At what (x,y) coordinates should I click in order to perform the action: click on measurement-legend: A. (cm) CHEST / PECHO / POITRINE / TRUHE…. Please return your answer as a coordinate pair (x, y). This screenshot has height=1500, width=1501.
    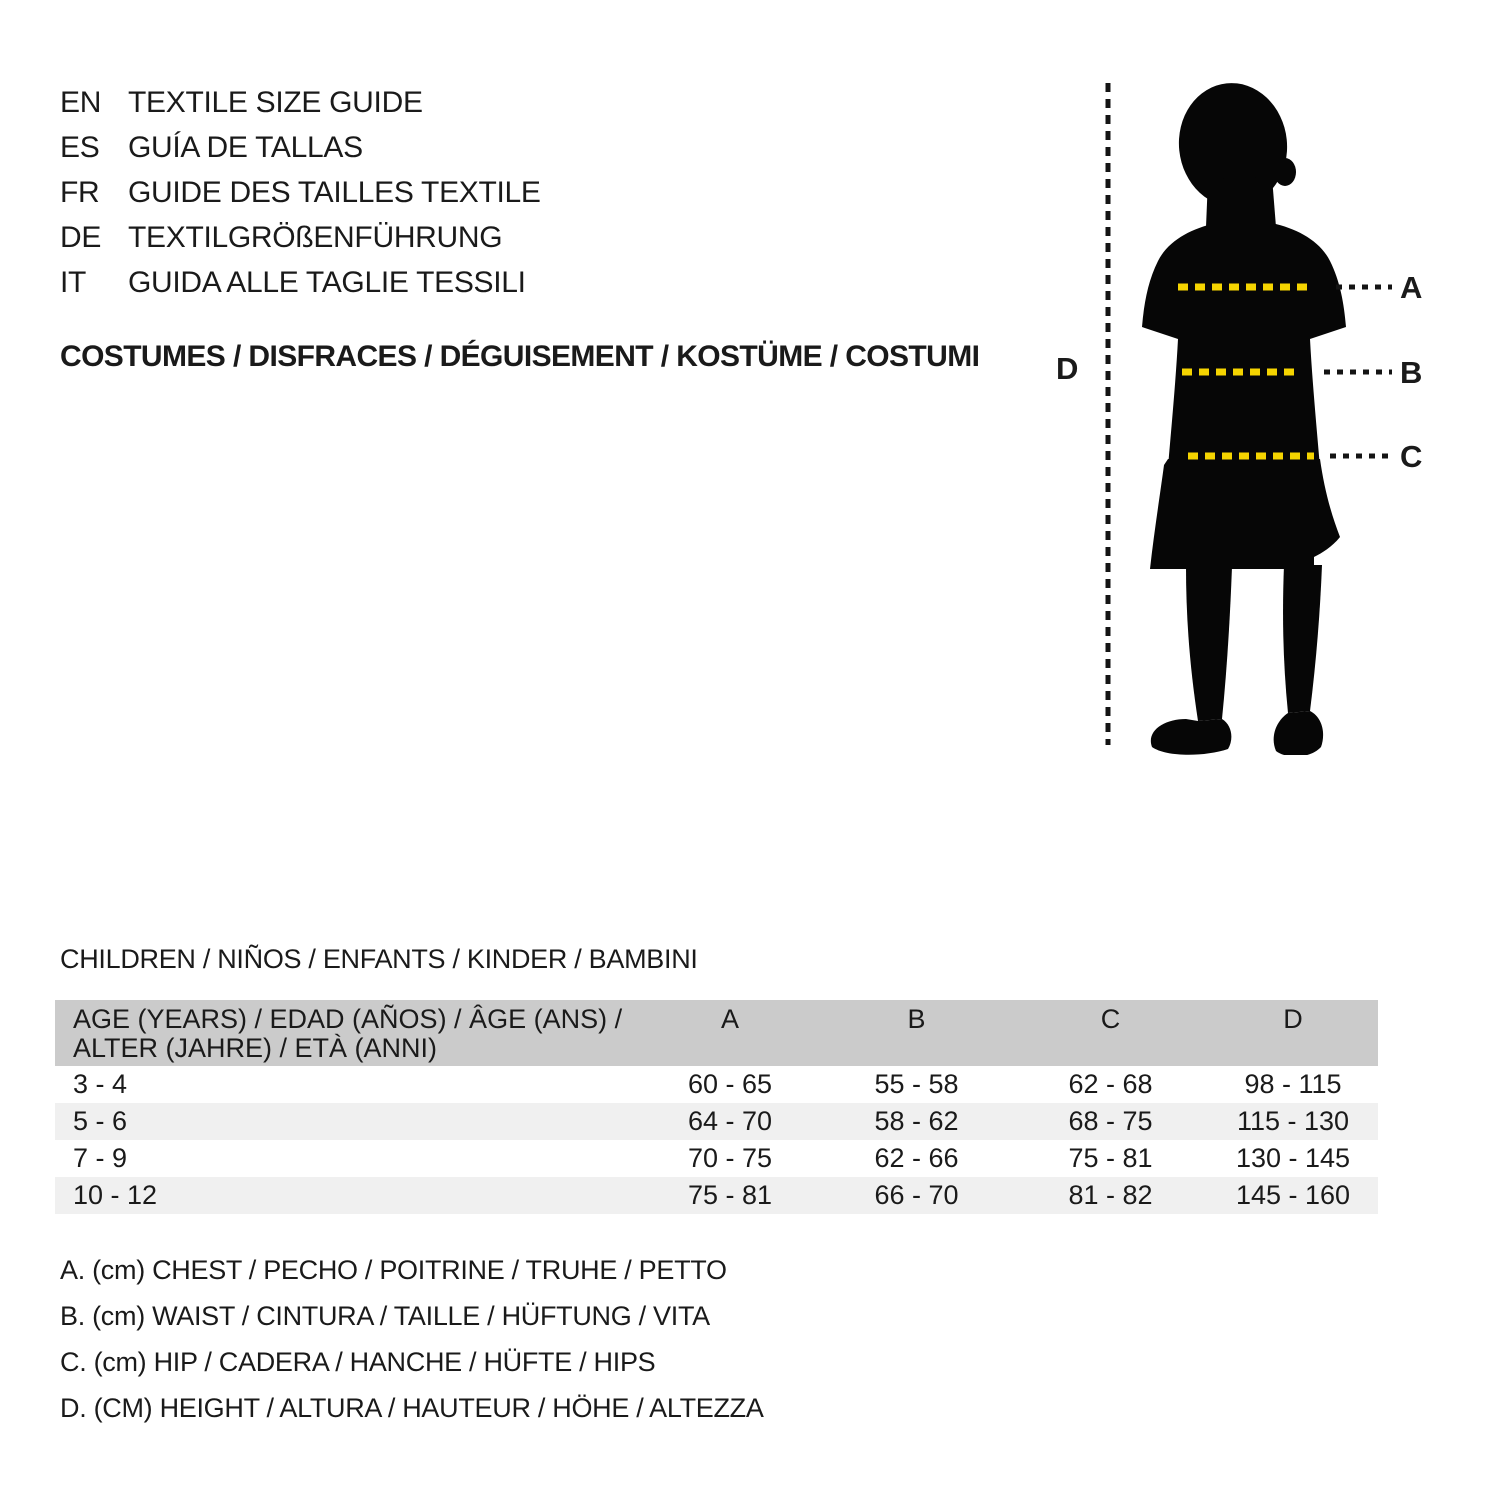
    Looking at the image, I should click on (412, 1339).